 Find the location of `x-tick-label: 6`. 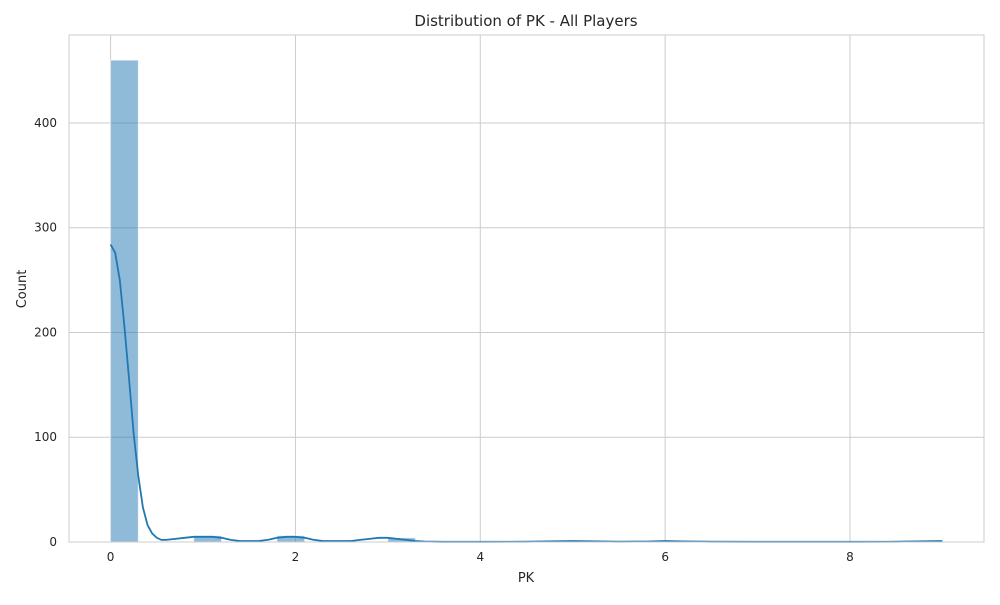

x-tick-label: 6 is located at coordinates (665, 557).